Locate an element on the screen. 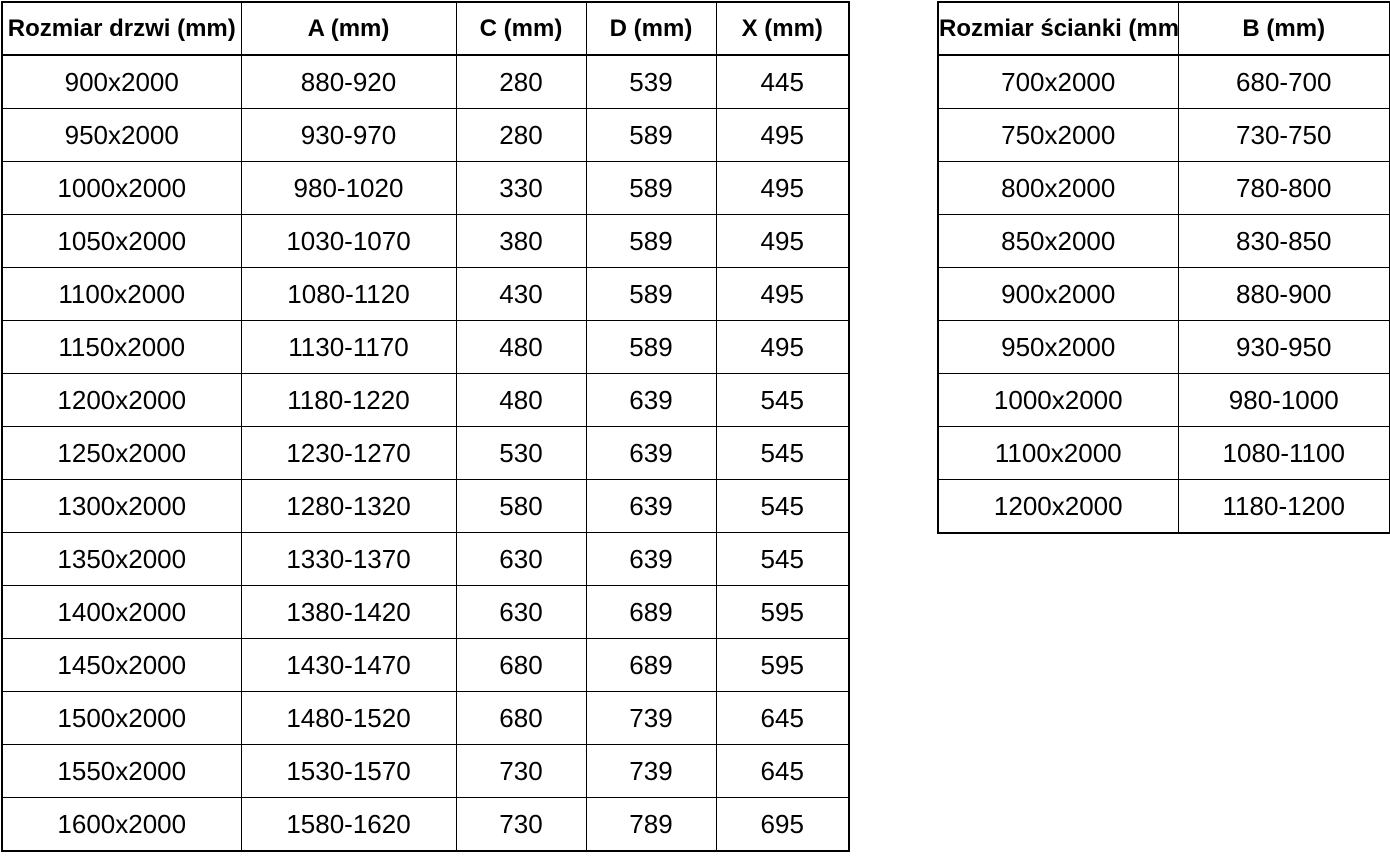 Image resolution: width=1390 pixels, height=865 pixels. column-header: Rozmiar ścianki (mm) is located at coordinates (1058, 28).